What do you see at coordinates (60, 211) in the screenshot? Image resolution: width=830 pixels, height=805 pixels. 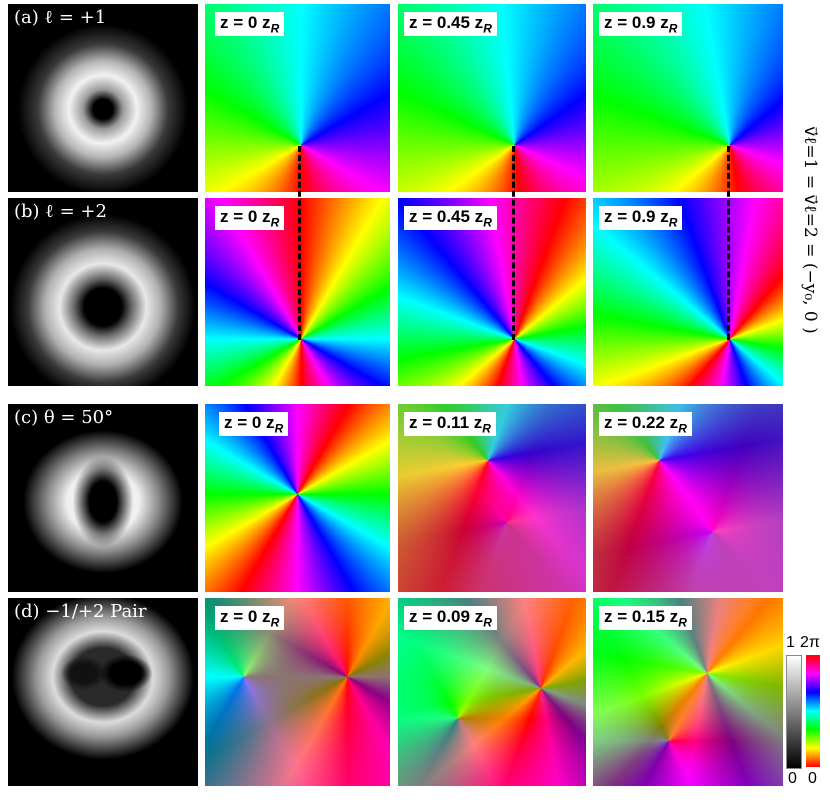 I see `row-b-label: (b) ℓ = +2` at bounding box center [60, 211].